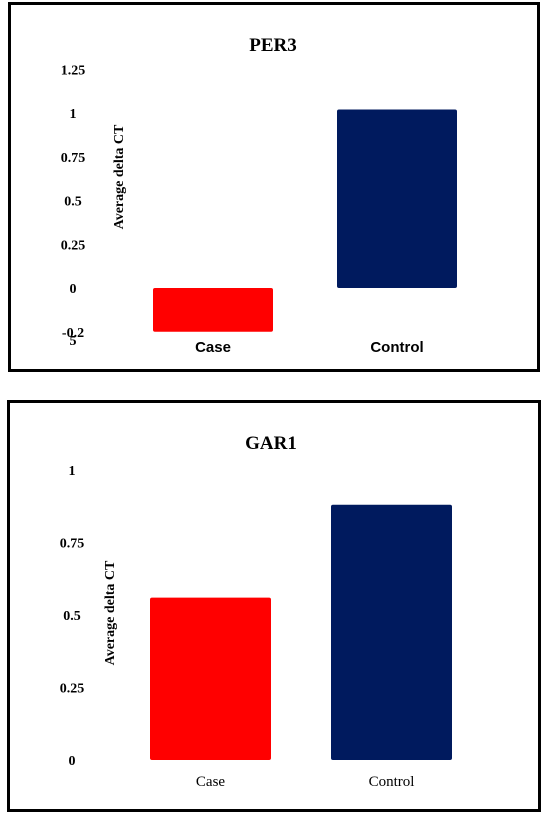  What do you see at coordinates (73, 70) in the screenshot?
I see `y-tick-label: 1.25` at bounding box center [73, 70].